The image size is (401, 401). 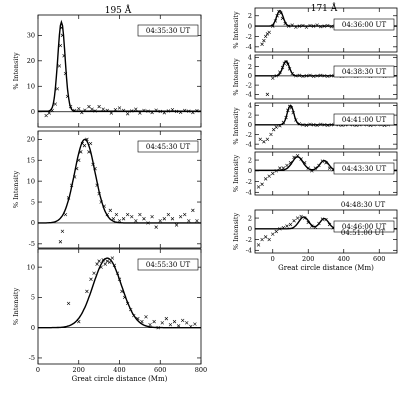 What do you see at coordinates (326, 268) in the screenshot?
I see `x-axis-label: Great circle distance (Mm)` at bounding box center [326, 268].